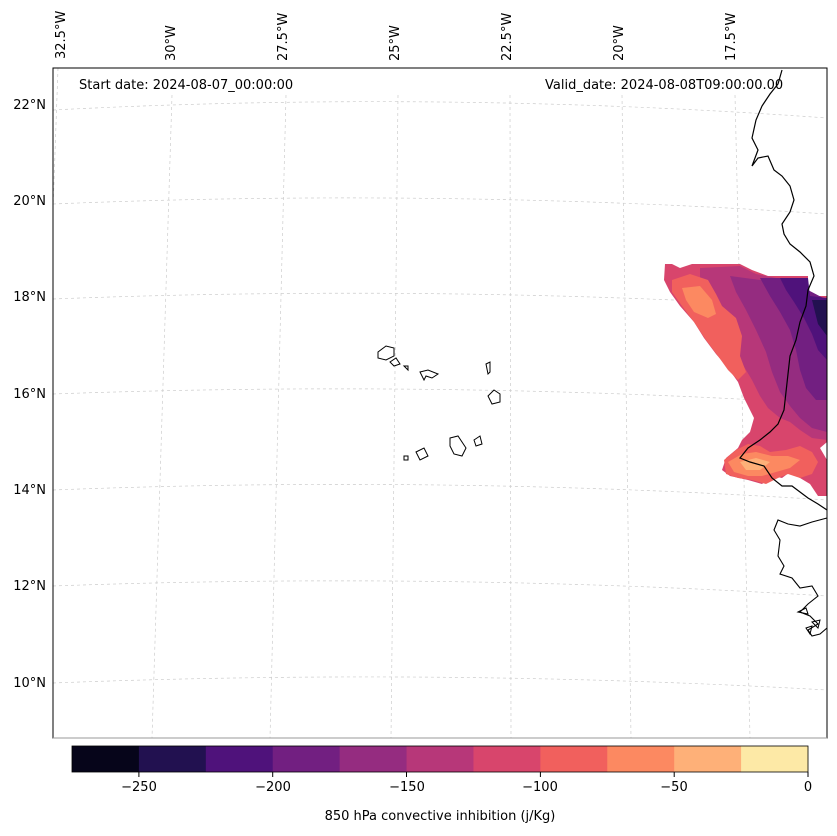 The width and height of the screenshot is (837, 836). Describe the element at coordinates (731, 36) in the screenshot. I see `lon-label-17-5w: 17.5°W` at that location.